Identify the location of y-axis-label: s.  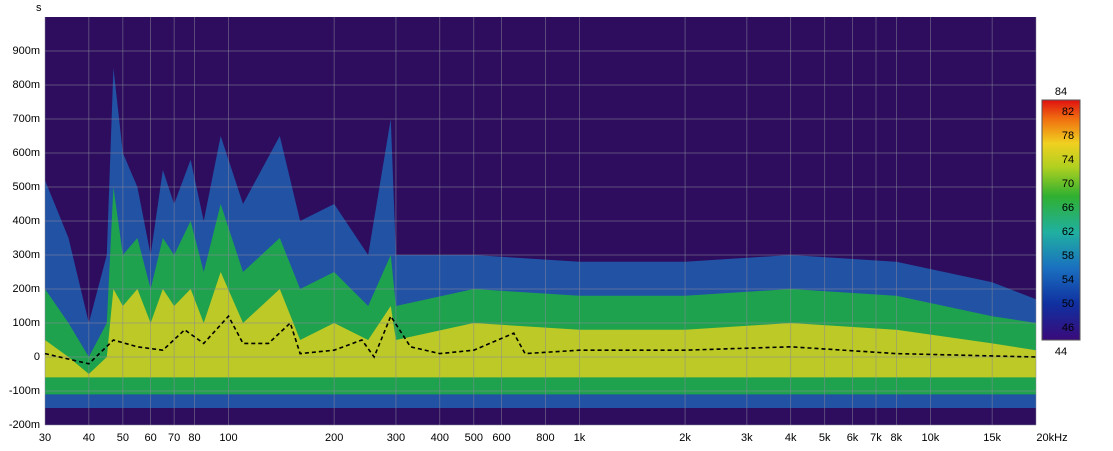
(39, 8).